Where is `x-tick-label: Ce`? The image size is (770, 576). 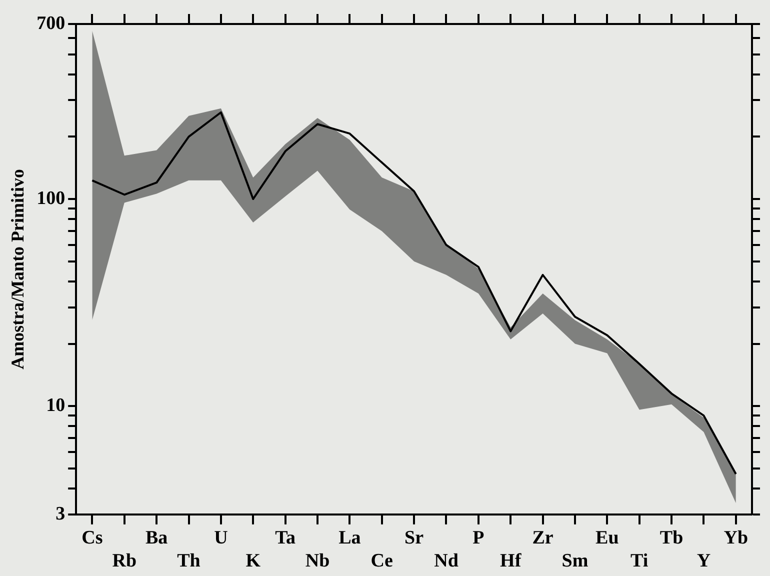
x-tick-label: Ce is located at coordinates (381, 561).